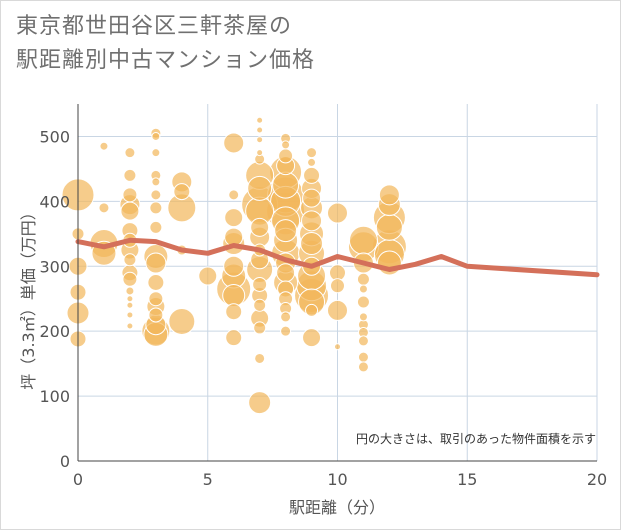 The image size is (621, 530). Describe the element at coordinates (54, 136) in the screenshot. I see `y-tick-label: 500` at that location.